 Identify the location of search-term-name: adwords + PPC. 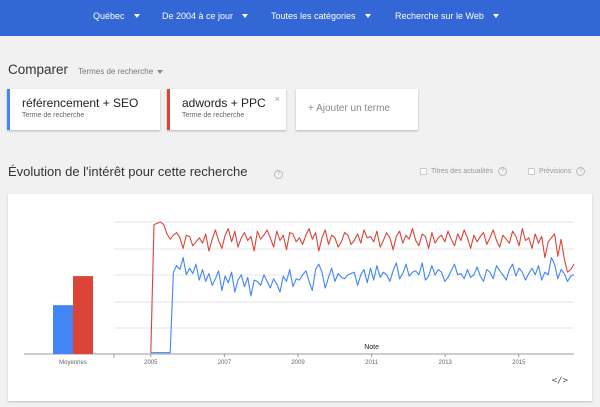
(224, 103).